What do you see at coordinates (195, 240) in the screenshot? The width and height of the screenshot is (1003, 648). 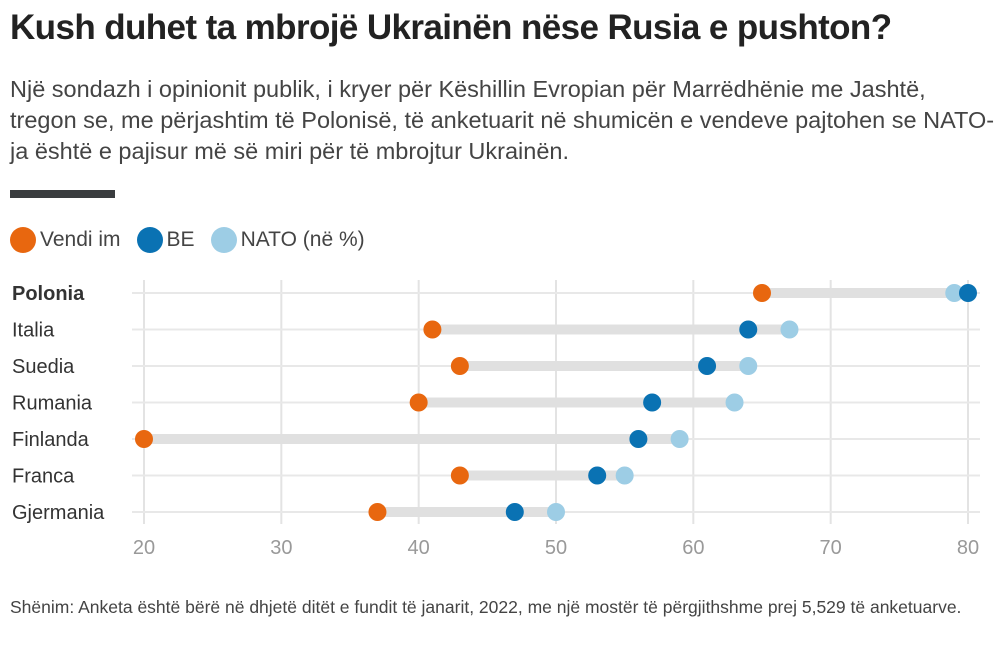 I see `legend: Vendi im BE NATO (në %)` at bounding box center [195, 240].